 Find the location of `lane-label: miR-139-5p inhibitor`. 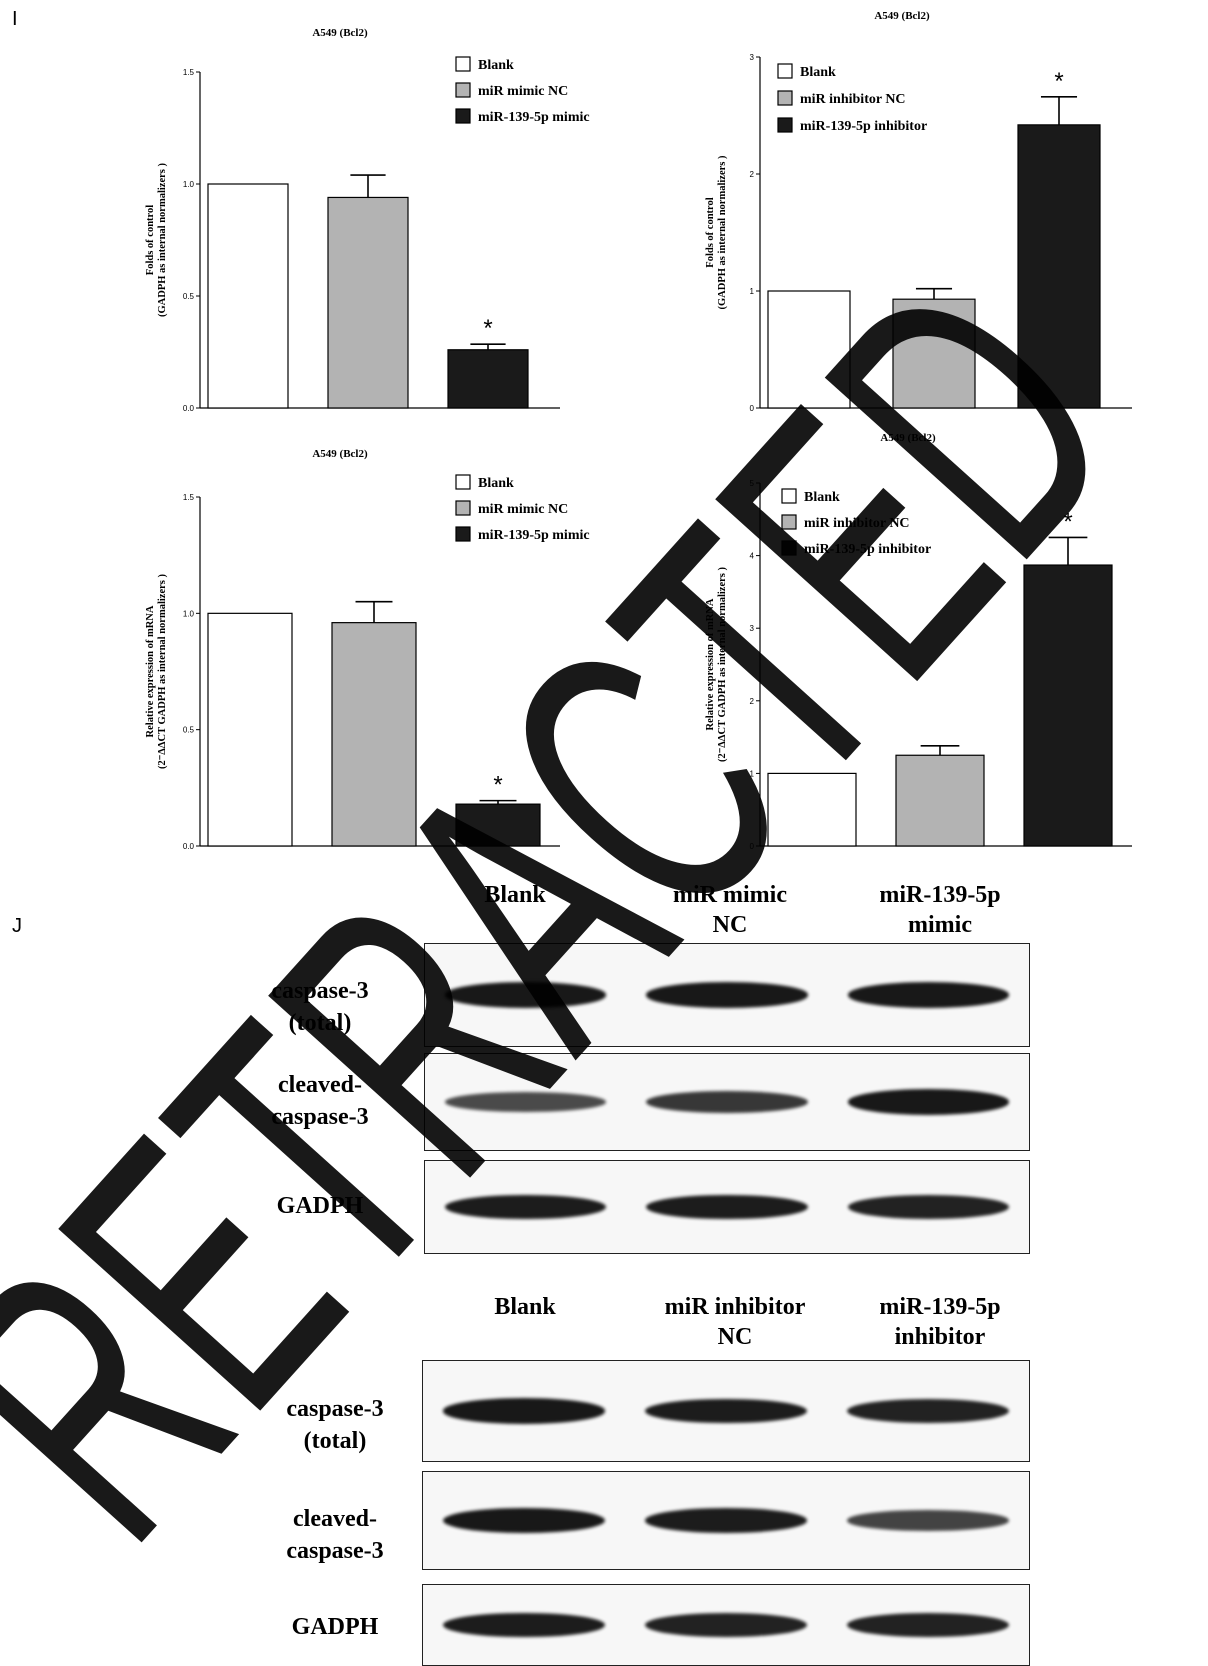

lane-label: miR-139-5p inhibitor is located at coordinates (940, 1322).